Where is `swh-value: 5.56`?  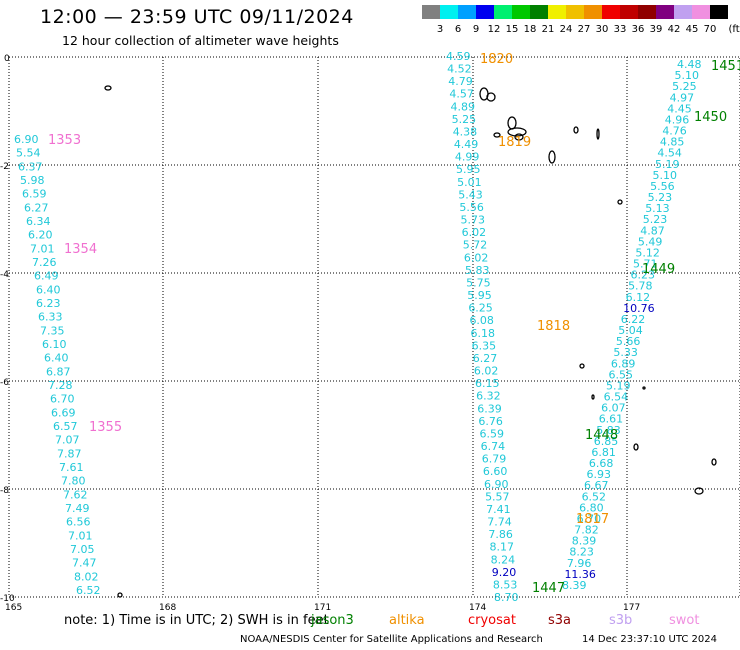 swh-value: 5.56 is located at coordinates (662, 186).